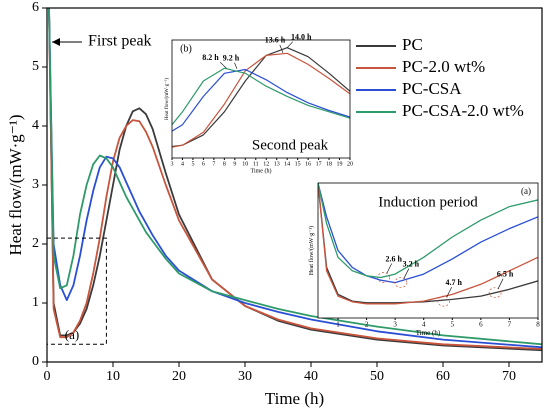 Image resolution: width=550 pixels, height=417 pixels. I want to click on zoom-box, so click(76, 291).